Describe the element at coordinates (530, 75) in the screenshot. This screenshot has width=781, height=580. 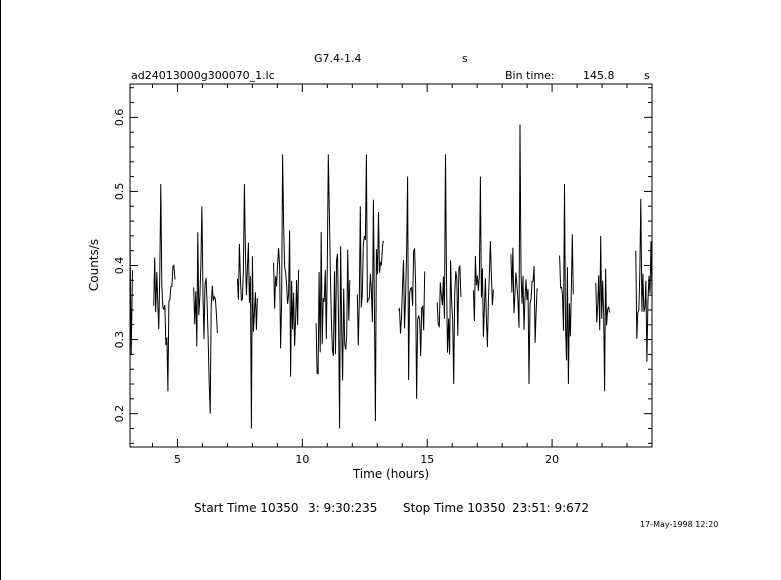
I see `bin-time-label: Bin time:` at that location.